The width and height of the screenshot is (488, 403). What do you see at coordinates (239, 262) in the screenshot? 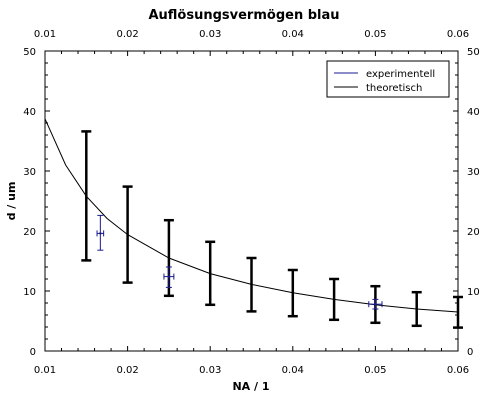
I see `experimental-series` at bounding box center [239, 262].